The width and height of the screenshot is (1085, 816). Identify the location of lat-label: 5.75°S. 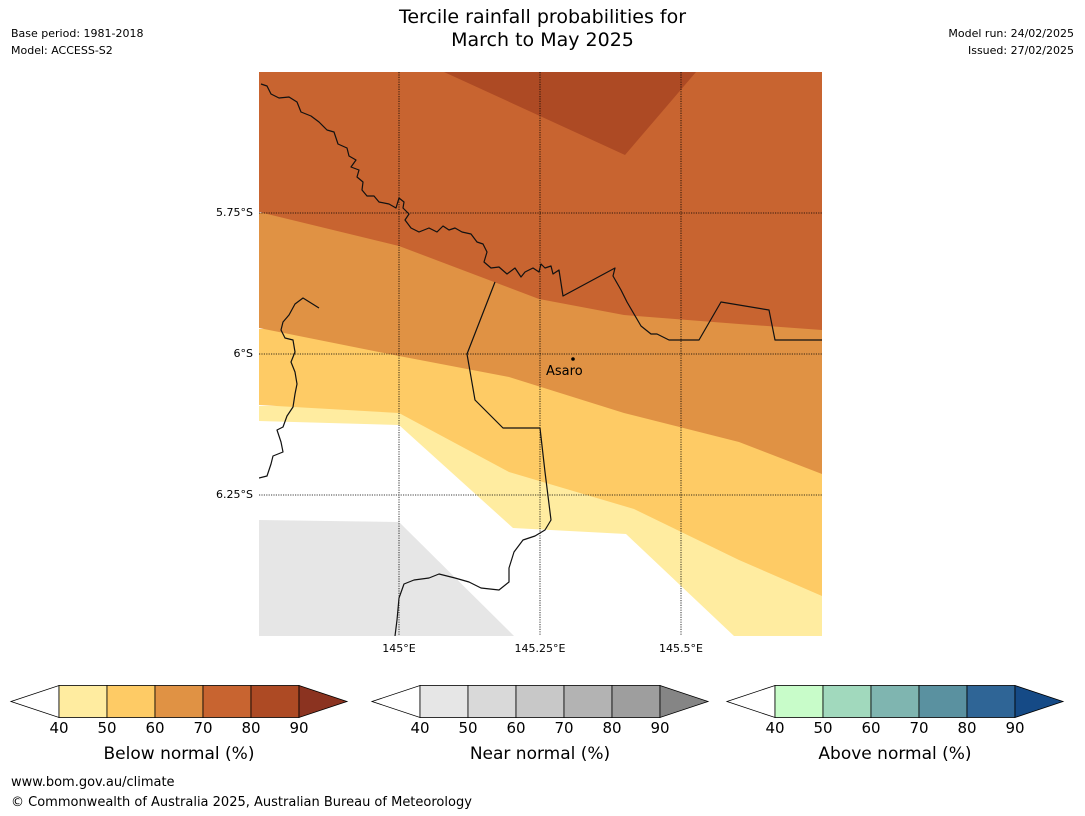
(234, 212).